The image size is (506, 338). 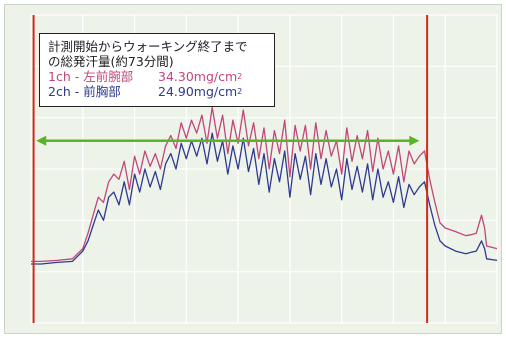 I want to click on legend-title-line-1: 計測開始からウォーキング終了まで, so click(x=148, y=46).